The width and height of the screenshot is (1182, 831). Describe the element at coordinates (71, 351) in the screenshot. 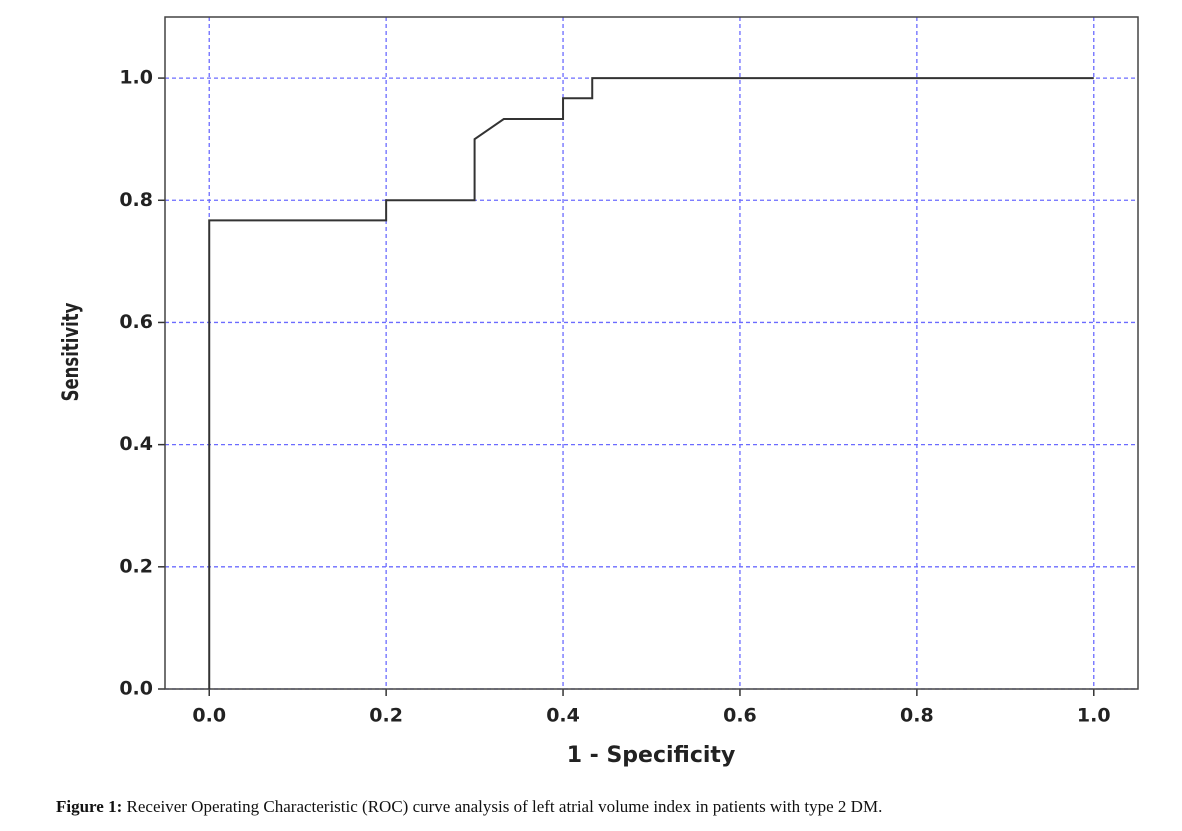

I see `y-axis-label: Sensitivity` at that location.